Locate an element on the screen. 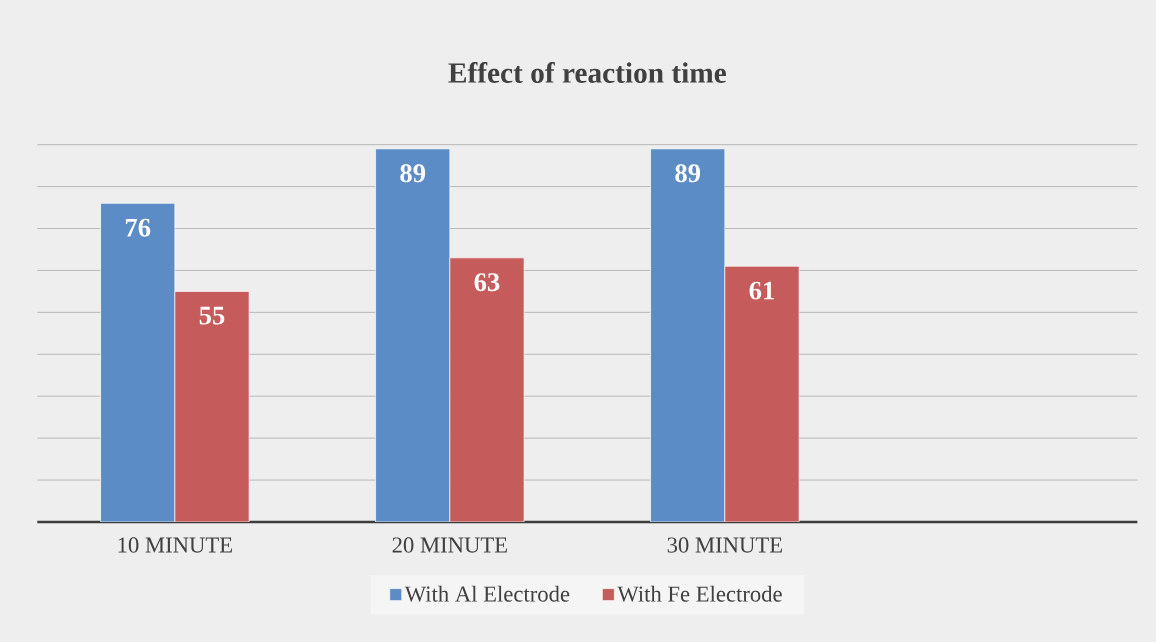 Image resolution: width=1156 pixels, height=642 pixels. chart-title: Effect of reaction time is located at coordinates (587, 72).